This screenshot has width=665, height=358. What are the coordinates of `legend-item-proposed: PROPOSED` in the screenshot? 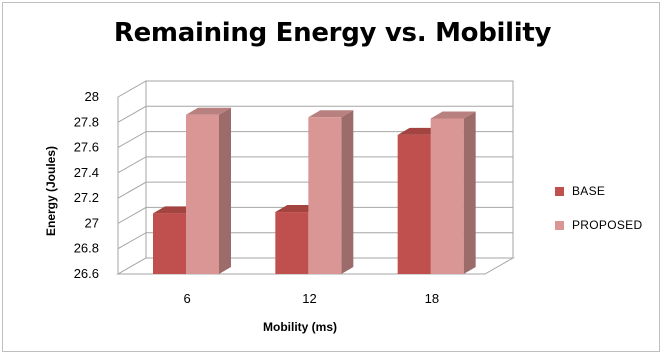 It's located at (598, 225).